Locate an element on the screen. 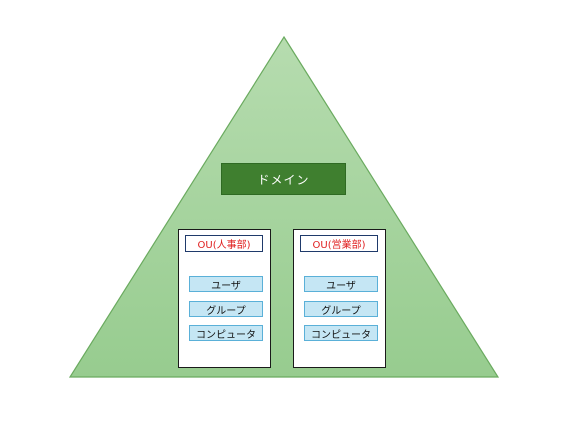 This screenshot has height=422, width=576. domain-label-box: ドメイン is located at coordinates (283, 179).